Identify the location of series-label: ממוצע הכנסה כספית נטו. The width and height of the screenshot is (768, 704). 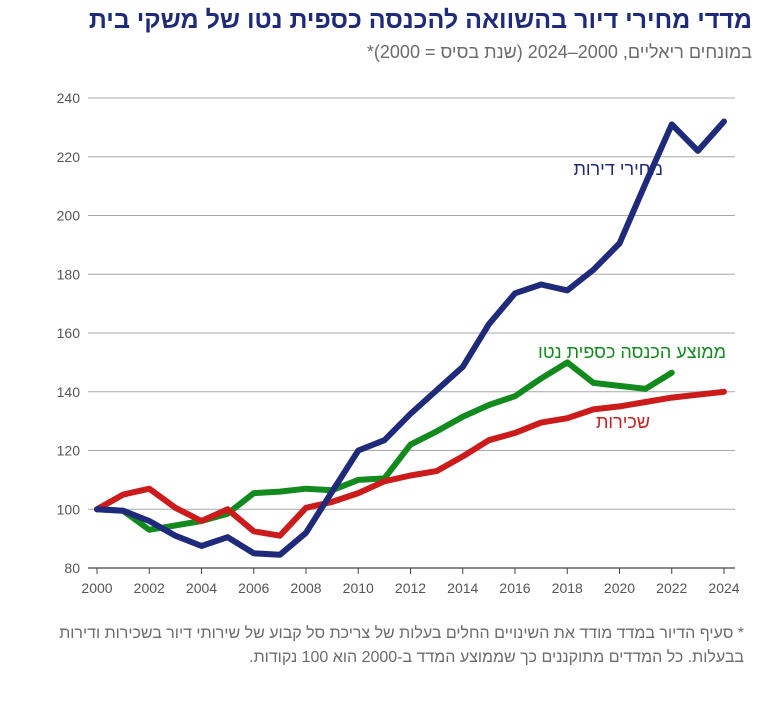
(632, 352).